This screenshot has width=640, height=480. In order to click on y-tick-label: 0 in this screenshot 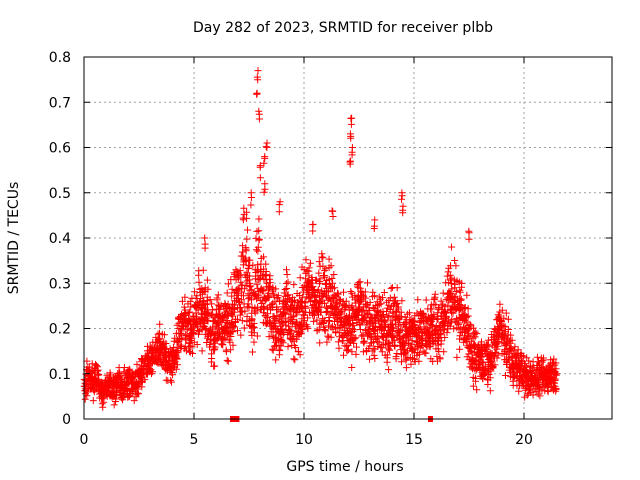, I will do `click(66, 420)`.